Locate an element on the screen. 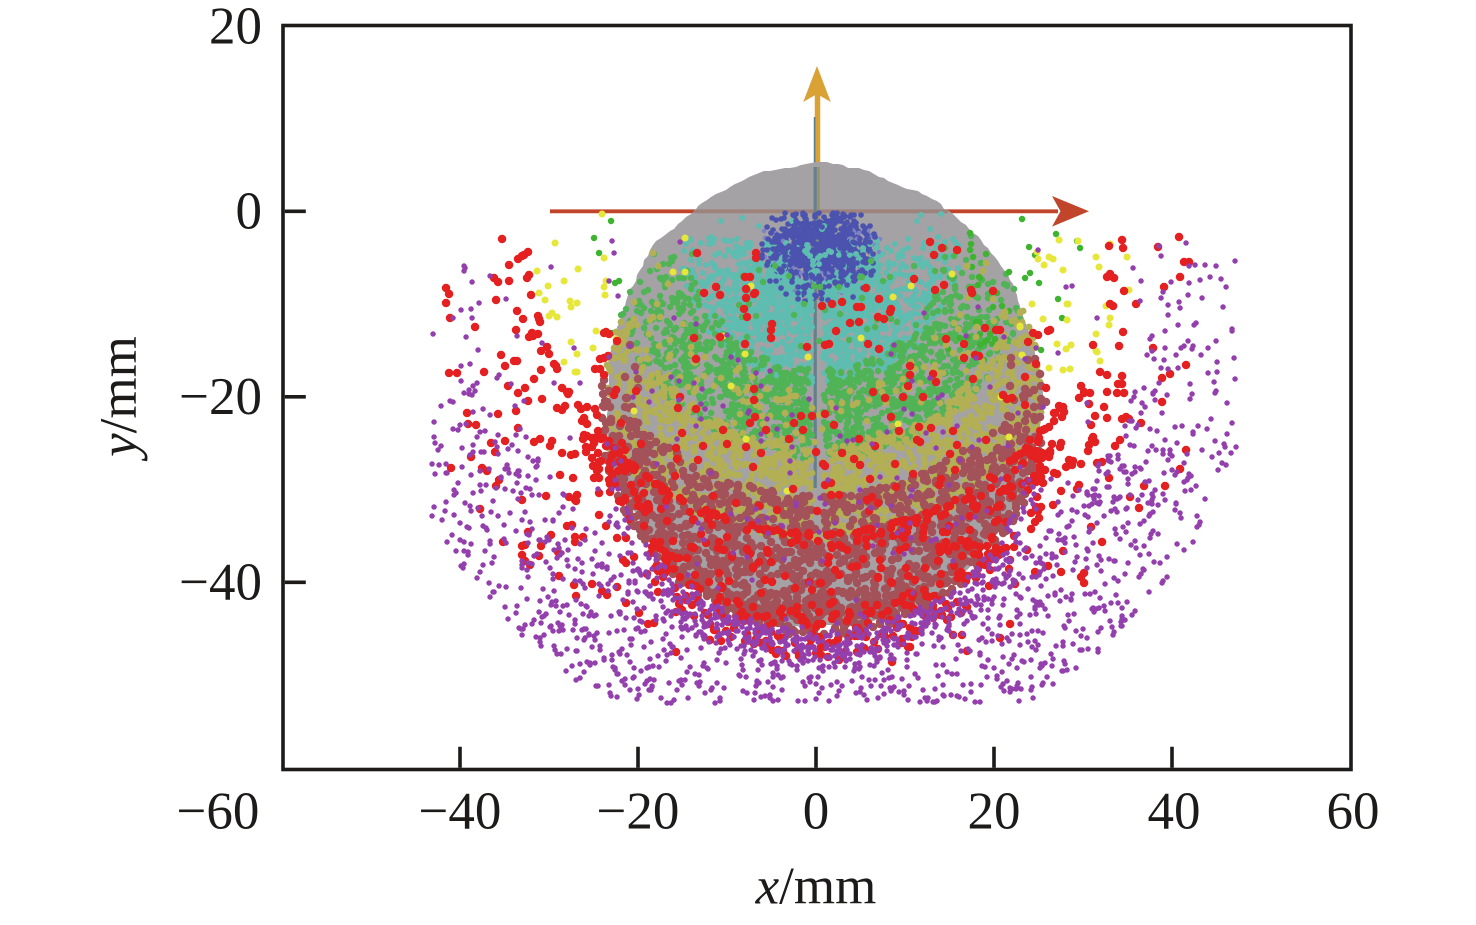 This screenshot has height=925, width=1476. svg-text: x/mm is located at coordinates (816, 887).